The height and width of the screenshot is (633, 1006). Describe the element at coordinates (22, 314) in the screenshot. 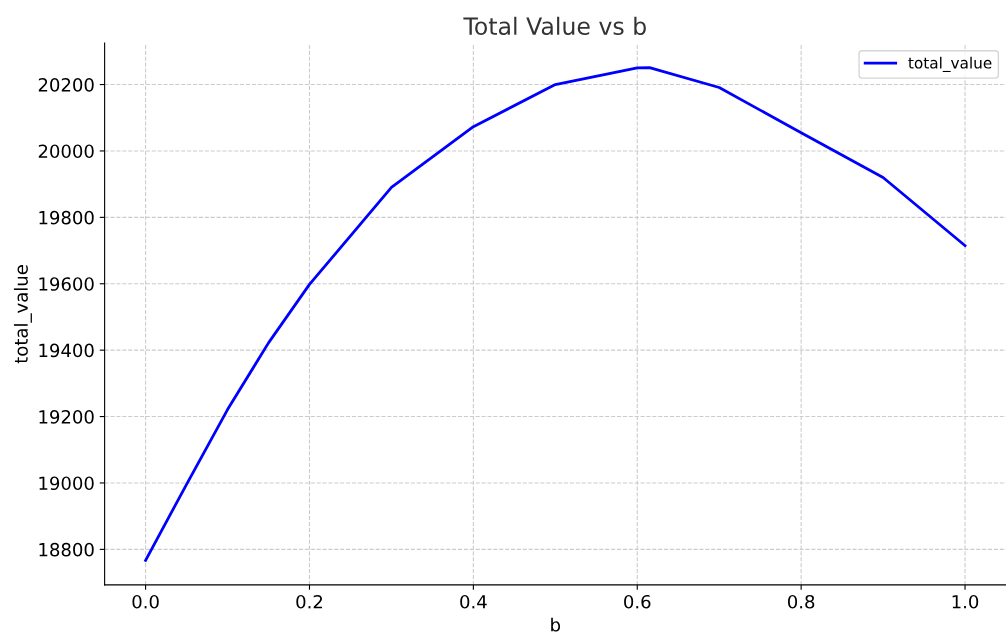

I see `y-axis-title: total_value` at that location.